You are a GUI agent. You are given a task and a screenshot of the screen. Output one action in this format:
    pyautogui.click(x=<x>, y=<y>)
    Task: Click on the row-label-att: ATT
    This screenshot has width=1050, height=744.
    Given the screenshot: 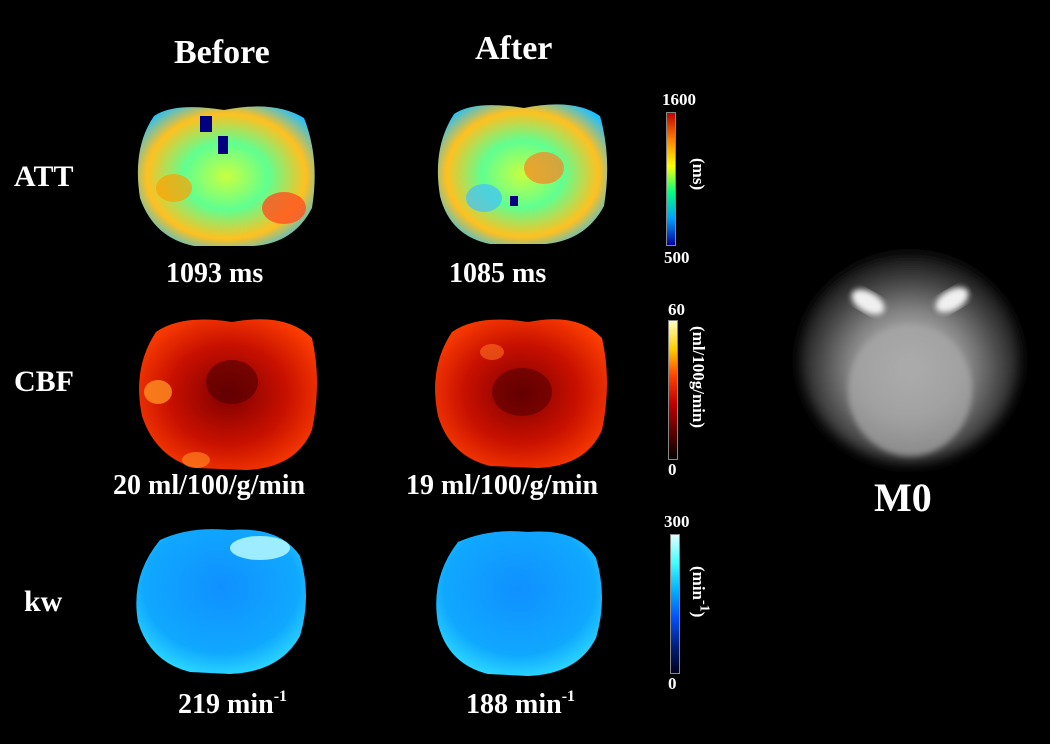 What is the action you would take?
    pyautogui.click(x=44, y=176)
    